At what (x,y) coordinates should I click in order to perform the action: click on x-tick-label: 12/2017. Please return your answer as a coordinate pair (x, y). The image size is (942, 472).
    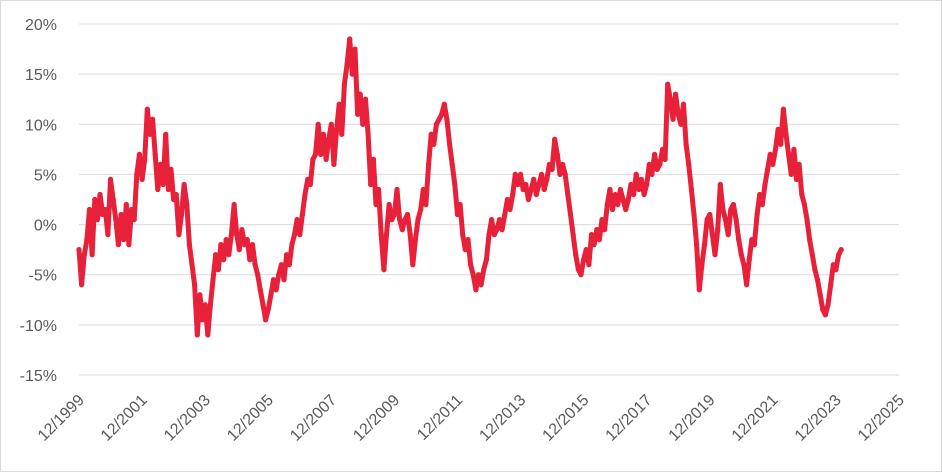
    Looking at the image, I should click on (629, 418).